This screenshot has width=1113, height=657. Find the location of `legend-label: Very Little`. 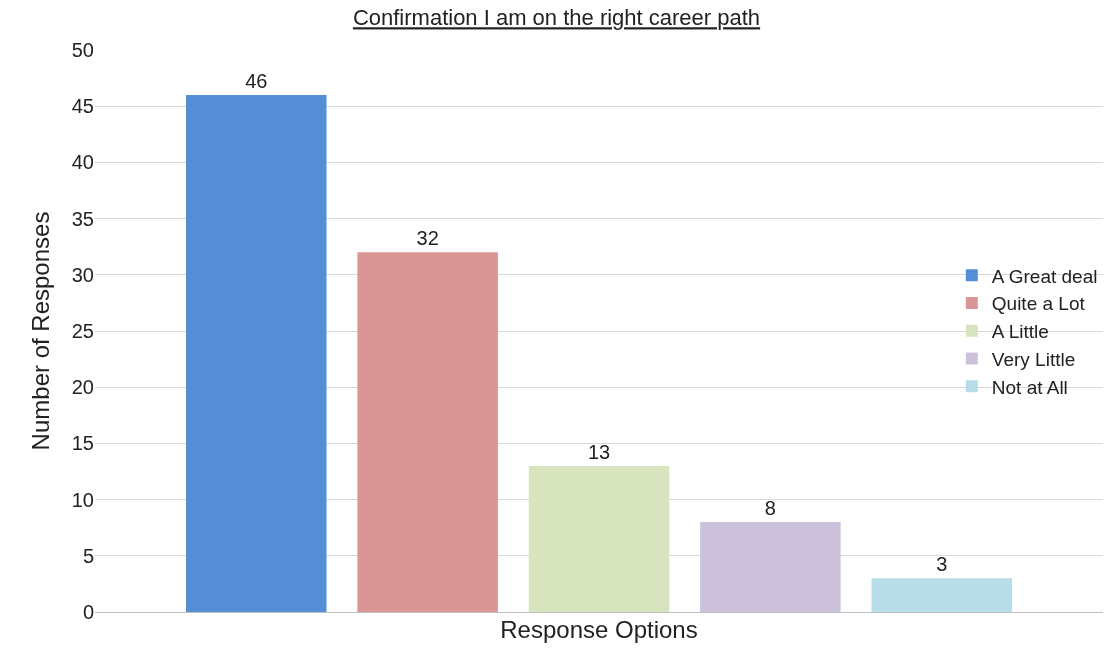

legend-label: Very Little is located at coordinates (1033, 359).